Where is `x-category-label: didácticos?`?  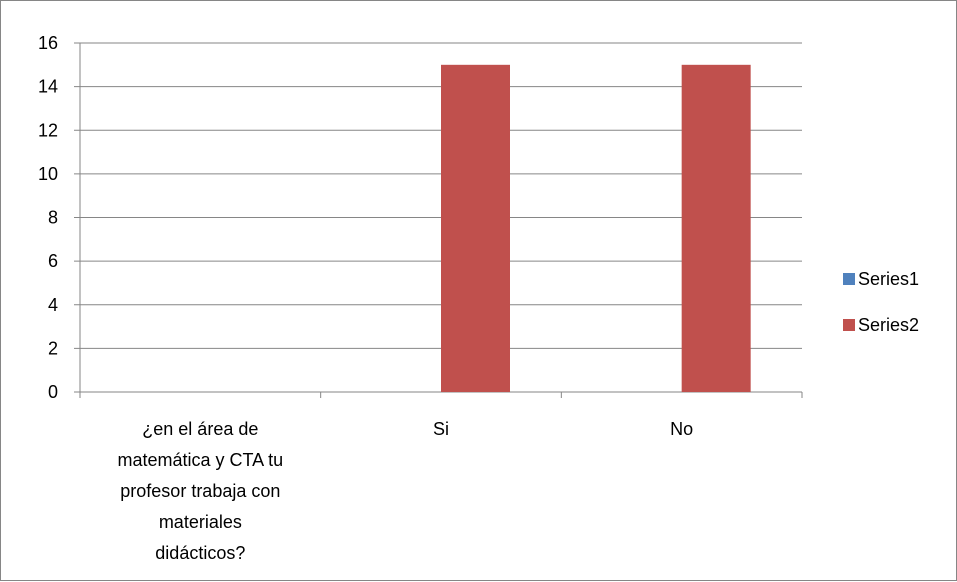 x-category-label: didácticos? is located at coordinates (200, 553).